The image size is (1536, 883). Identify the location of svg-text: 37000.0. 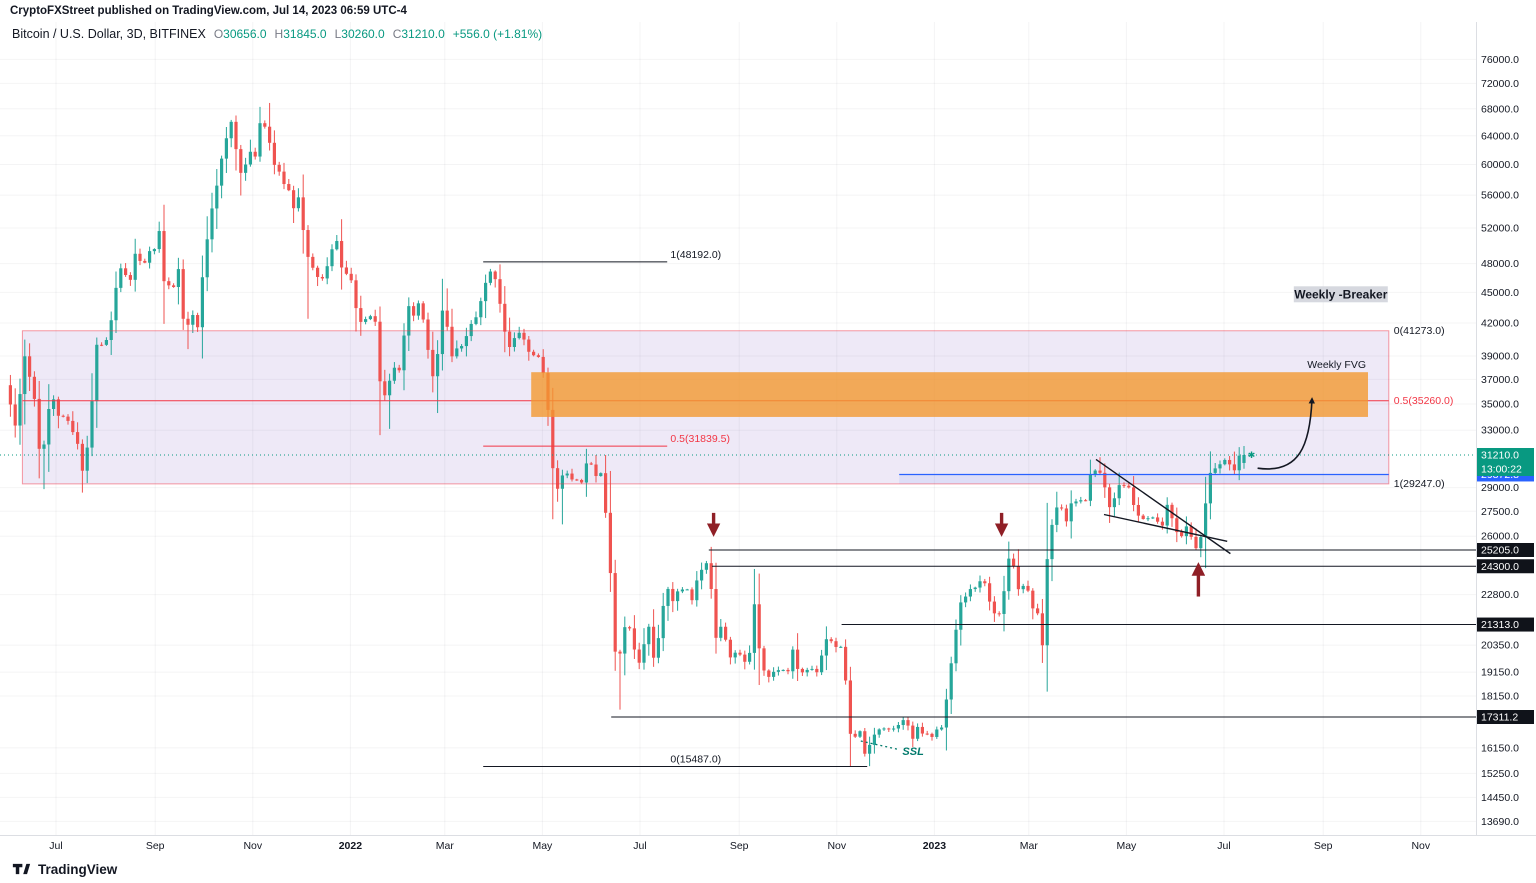
(1500, 380).